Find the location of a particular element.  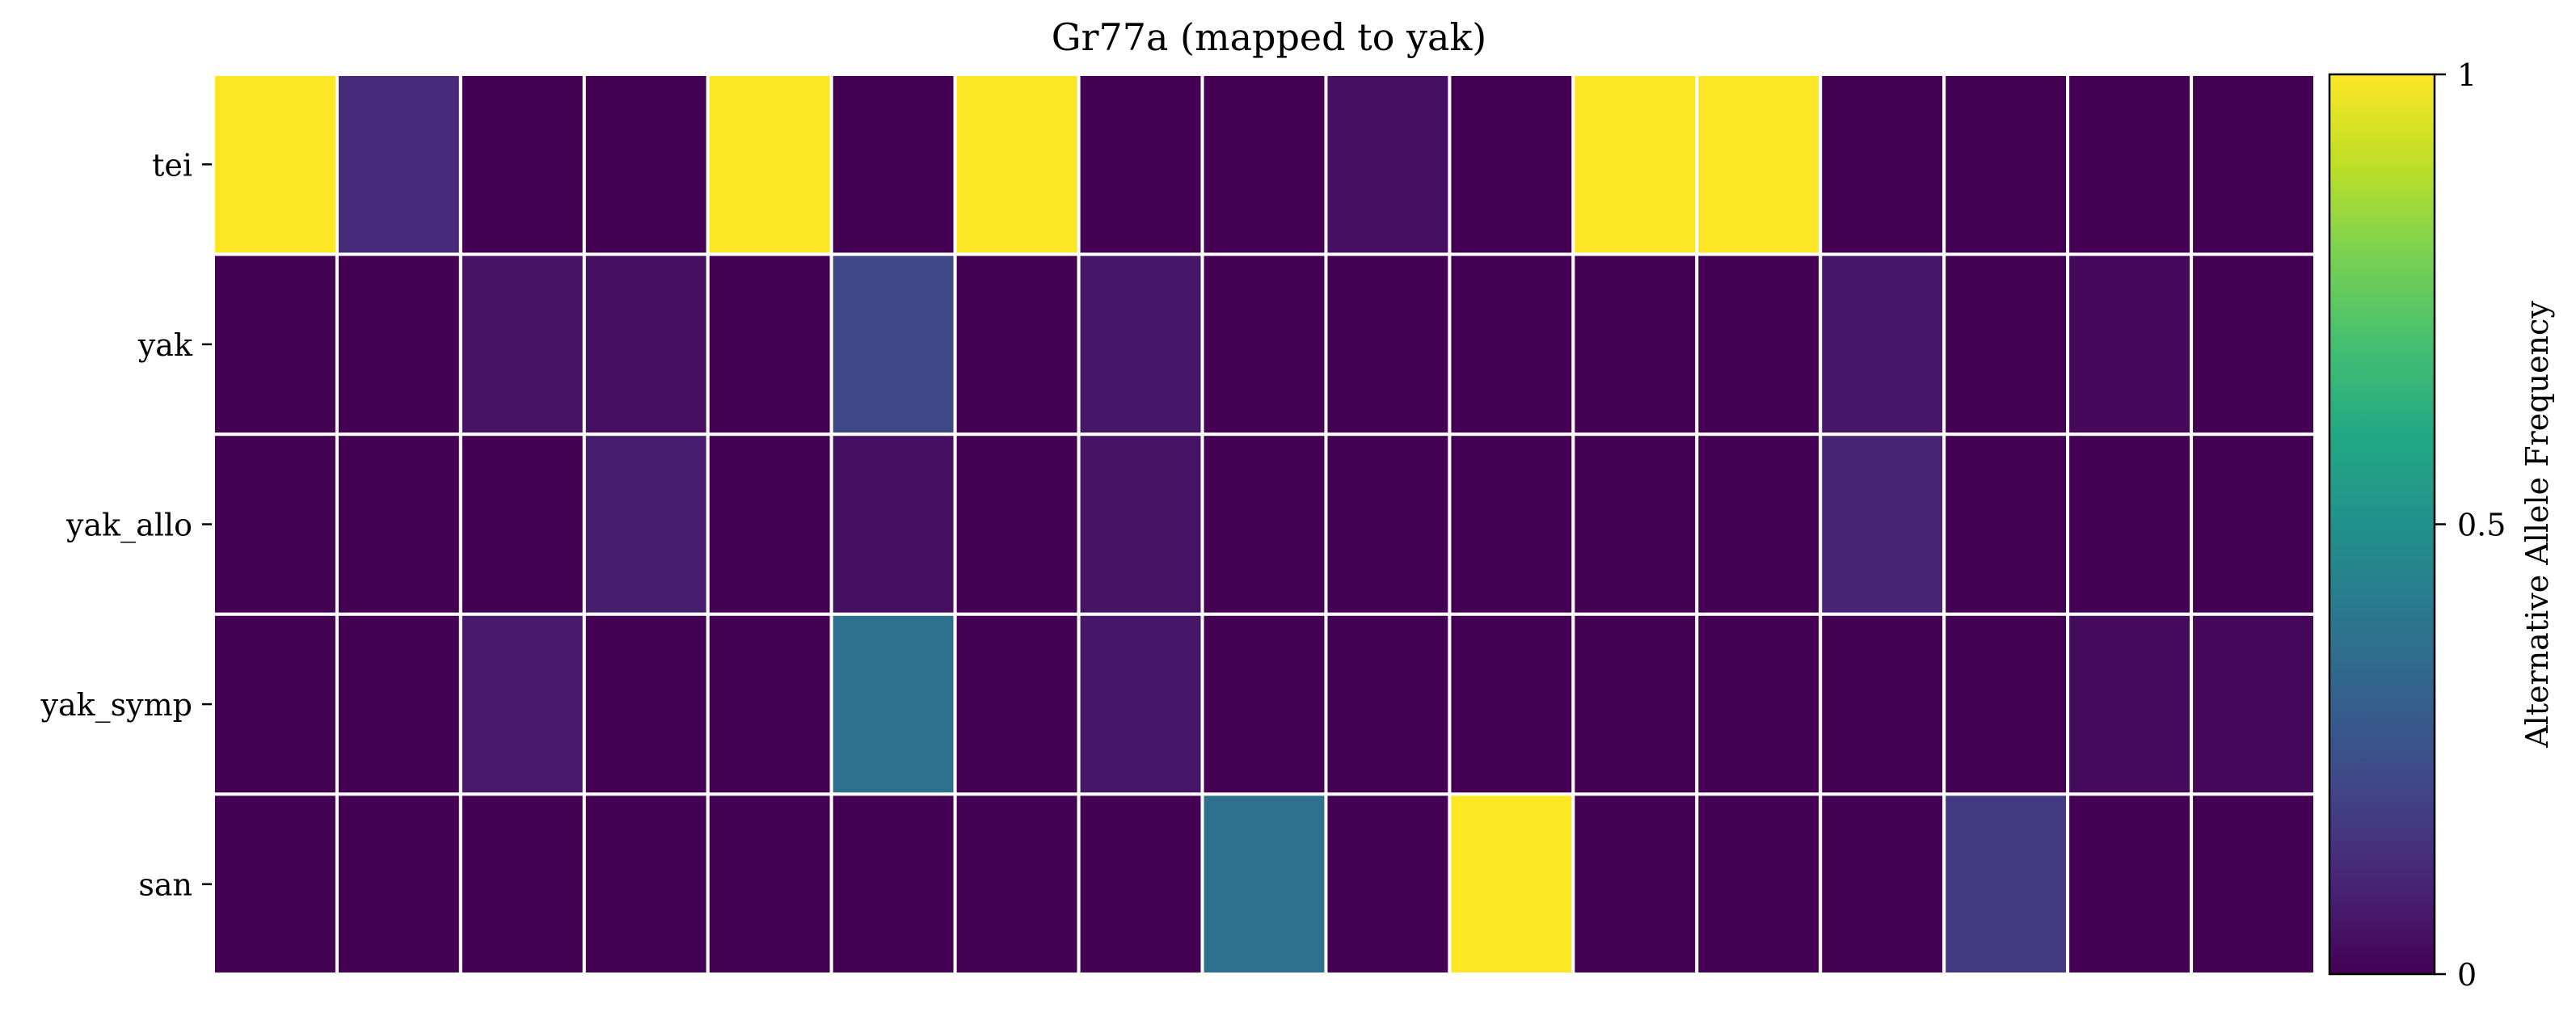

colorbar-tick-label: 0.5 is located at coordinates (2481, 525).